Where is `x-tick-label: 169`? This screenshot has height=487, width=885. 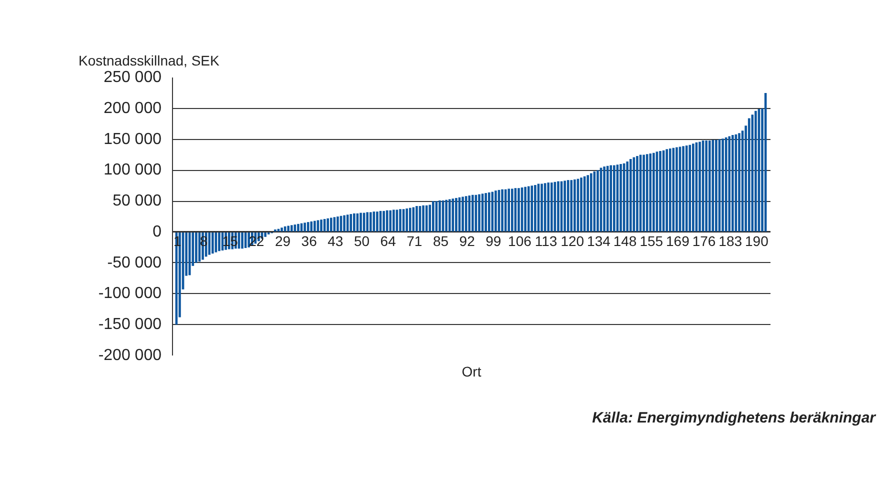
x-tick-label: 169 is located at coordinates (678, 240).